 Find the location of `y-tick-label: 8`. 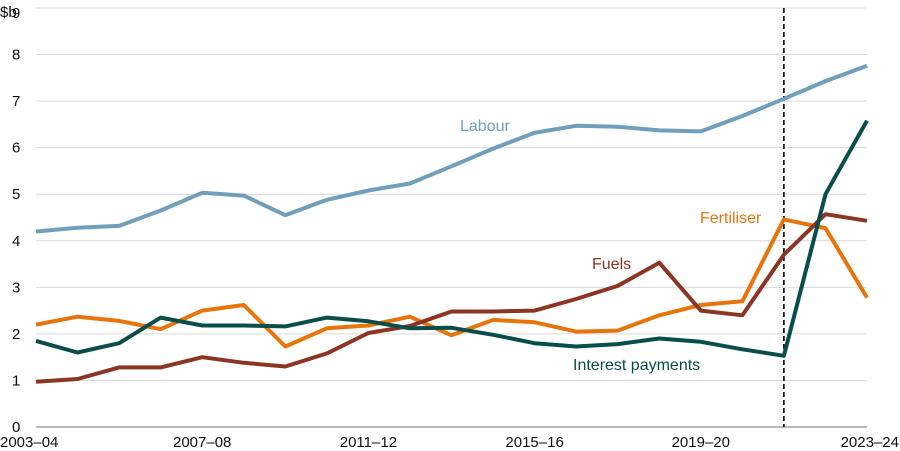

y-tick-label: 8 is located at coordinates (16, 55).